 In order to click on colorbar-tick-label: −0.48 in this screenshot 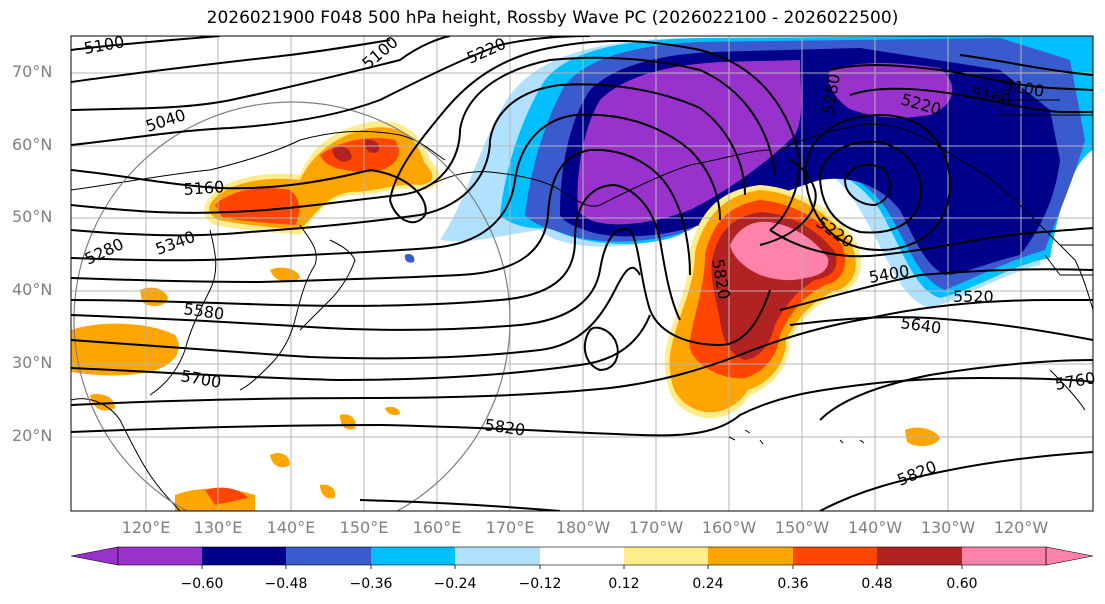, I will do `click(286, 584)`.